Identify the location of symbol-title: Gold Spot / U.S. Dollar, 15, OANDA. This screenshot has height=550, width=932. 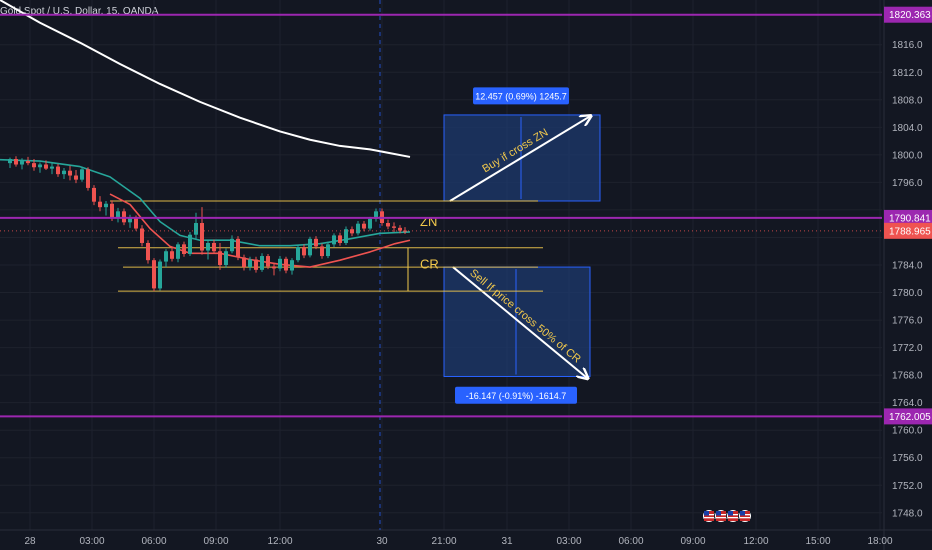
(79, 11).